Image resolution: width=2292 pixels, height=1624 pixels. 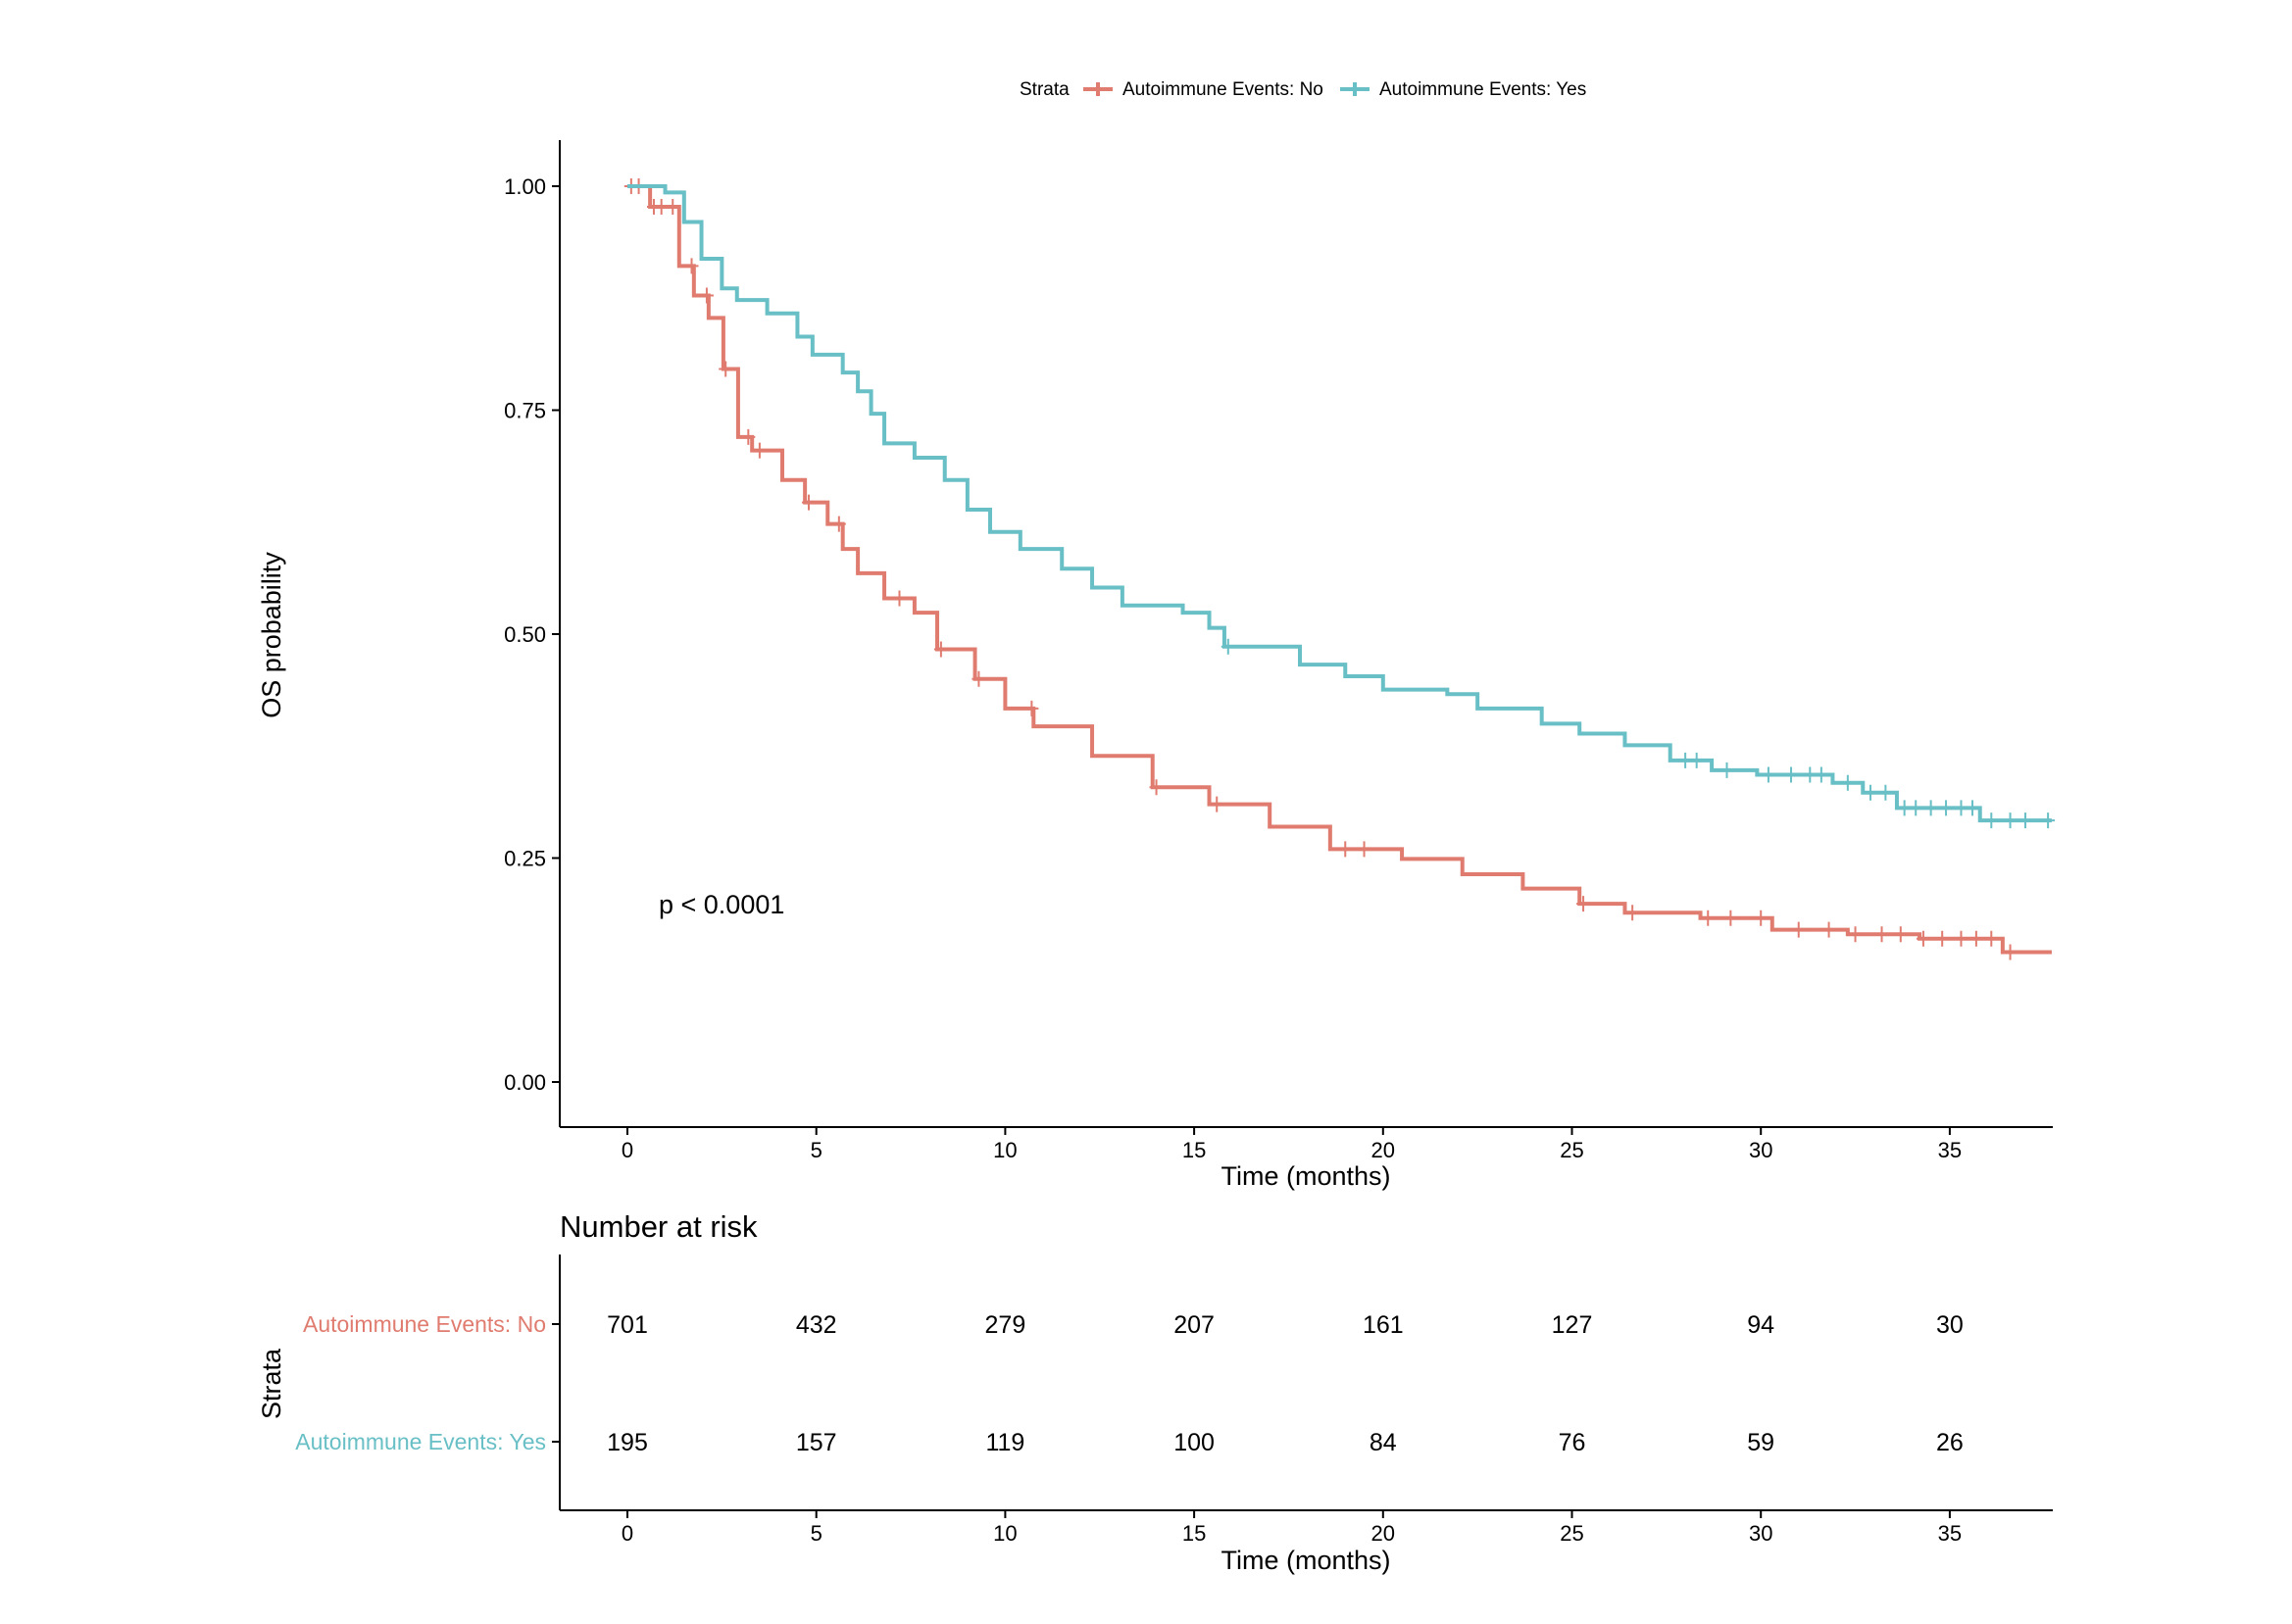 What do you see at coordinates (1098, 89) in the screenshot?
I see `legend-key-no` at bounding box center [1098, 89].